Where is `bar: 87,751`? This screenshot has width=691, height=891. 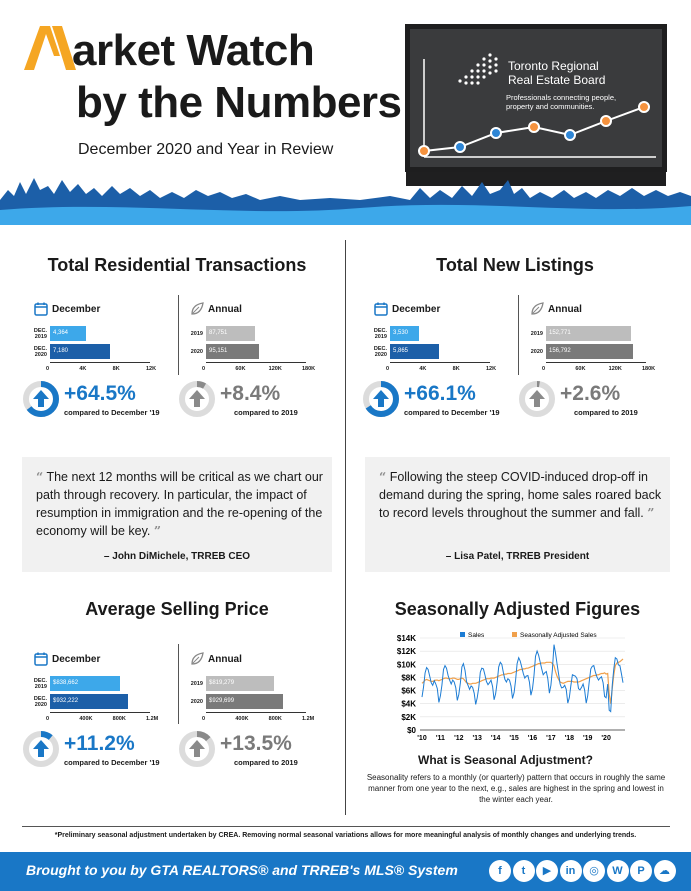 bar: 87,751 is located at coordinates (230, 333).